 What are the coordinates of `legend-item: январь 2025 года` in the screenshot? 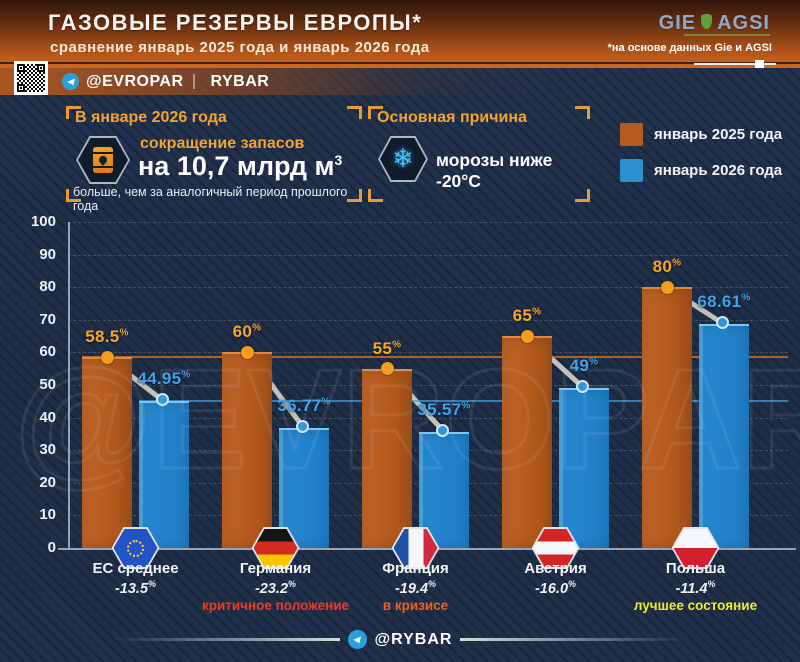 It's located at (701, 134).